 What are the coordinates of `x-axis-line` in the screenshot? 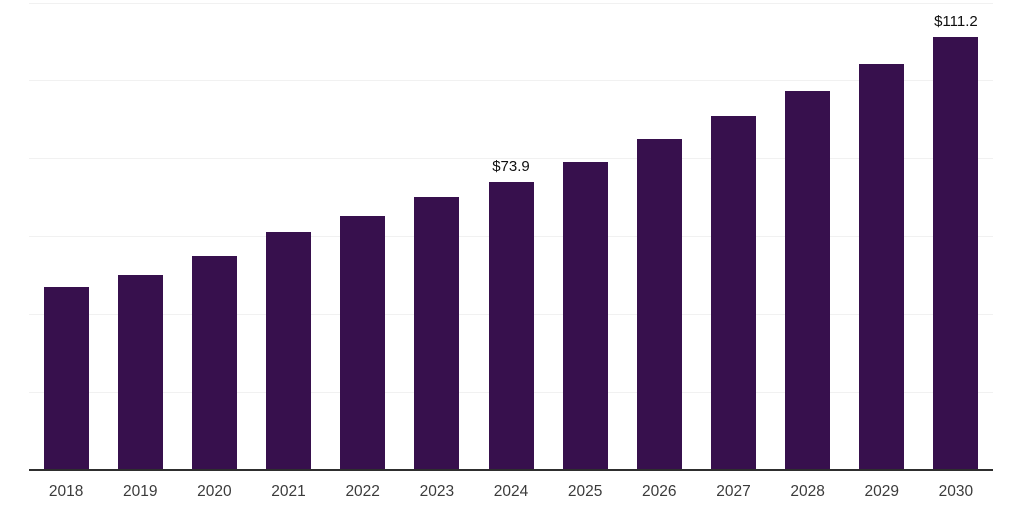 It's located at (511, 470).